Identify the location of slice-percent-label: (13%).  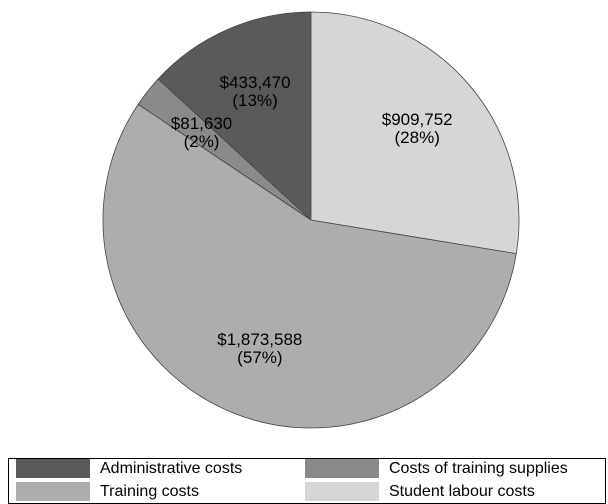
(254, 100).